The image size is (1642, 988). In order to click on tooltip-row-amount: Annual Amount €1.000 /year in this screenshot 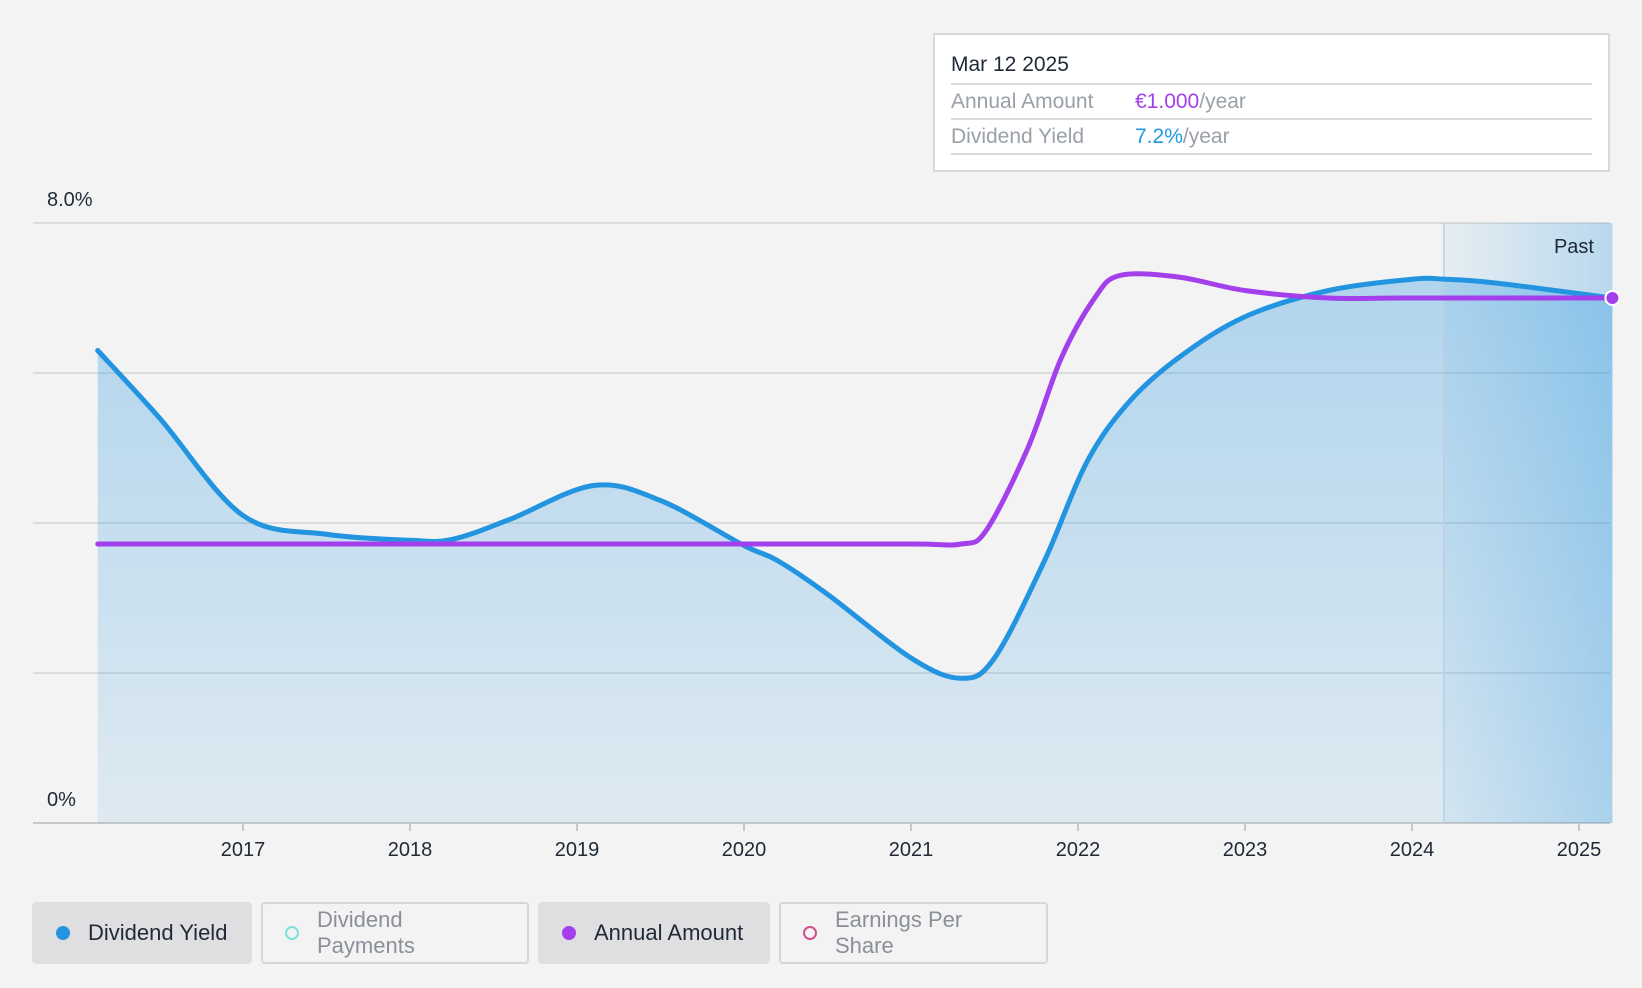, I will do `click(1271, 102)`.